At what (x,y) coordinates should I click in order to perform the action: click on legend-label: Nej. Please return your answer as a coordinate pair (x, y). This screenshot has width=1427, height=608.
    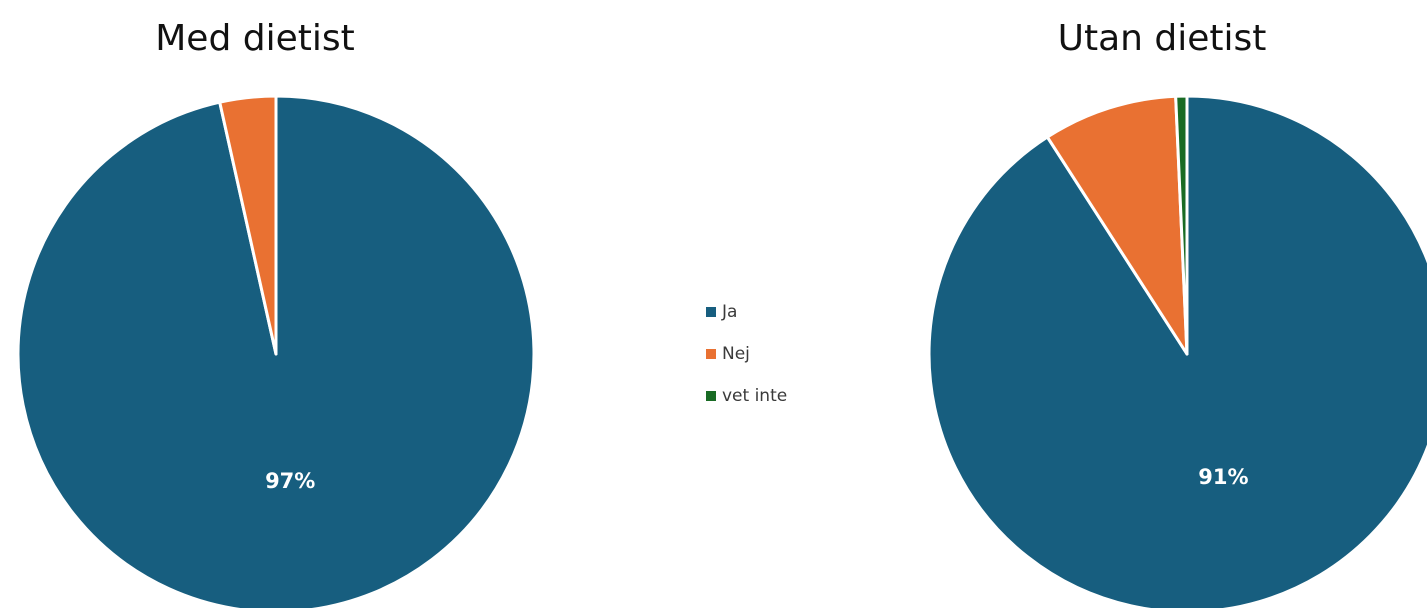
    Looking at the image, I should click on (736, 354).